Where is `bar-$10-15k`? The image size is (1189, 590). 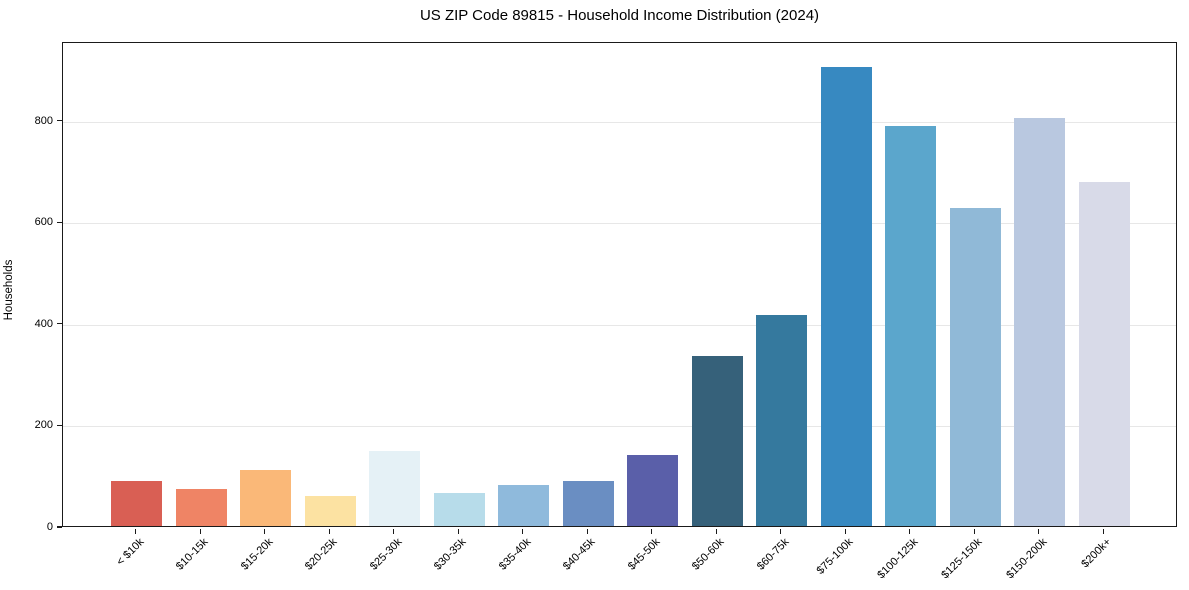
bar-$10-15k is located at coordinates (201, 507).